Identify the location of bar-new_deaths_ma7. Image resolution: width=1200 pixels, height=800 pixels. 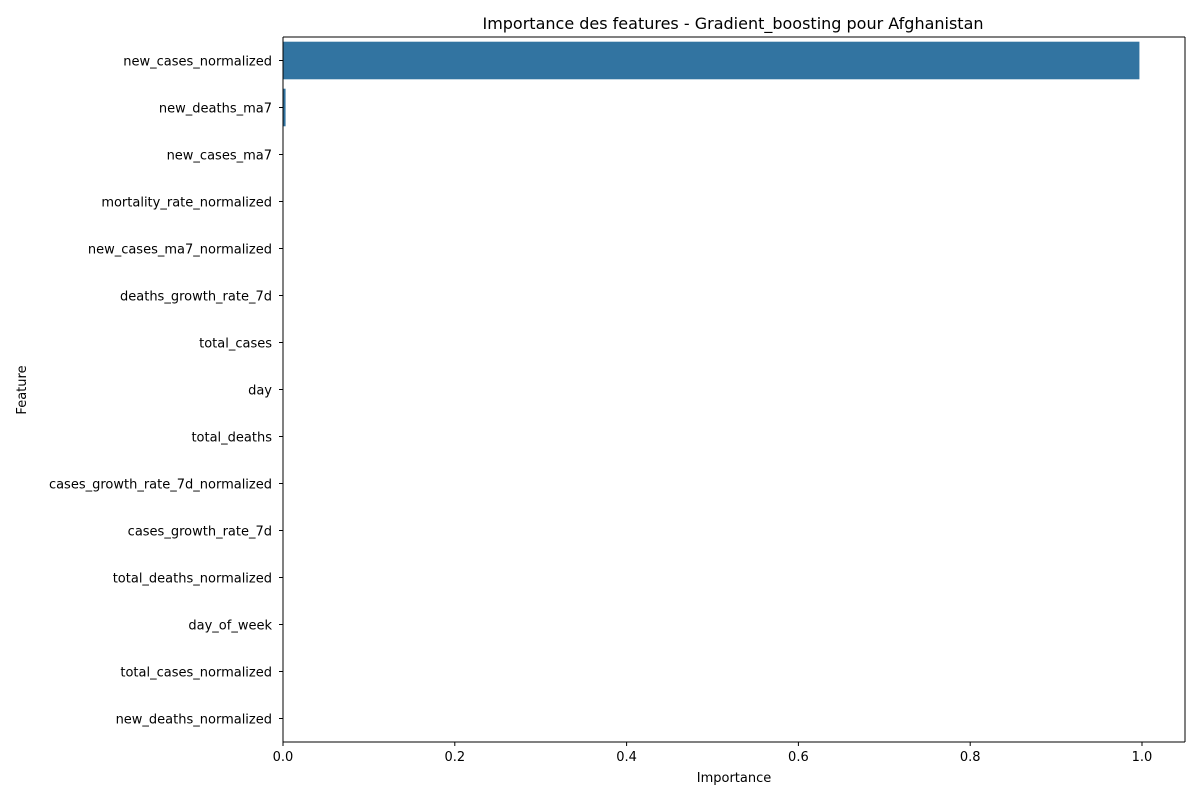
(284, 107).